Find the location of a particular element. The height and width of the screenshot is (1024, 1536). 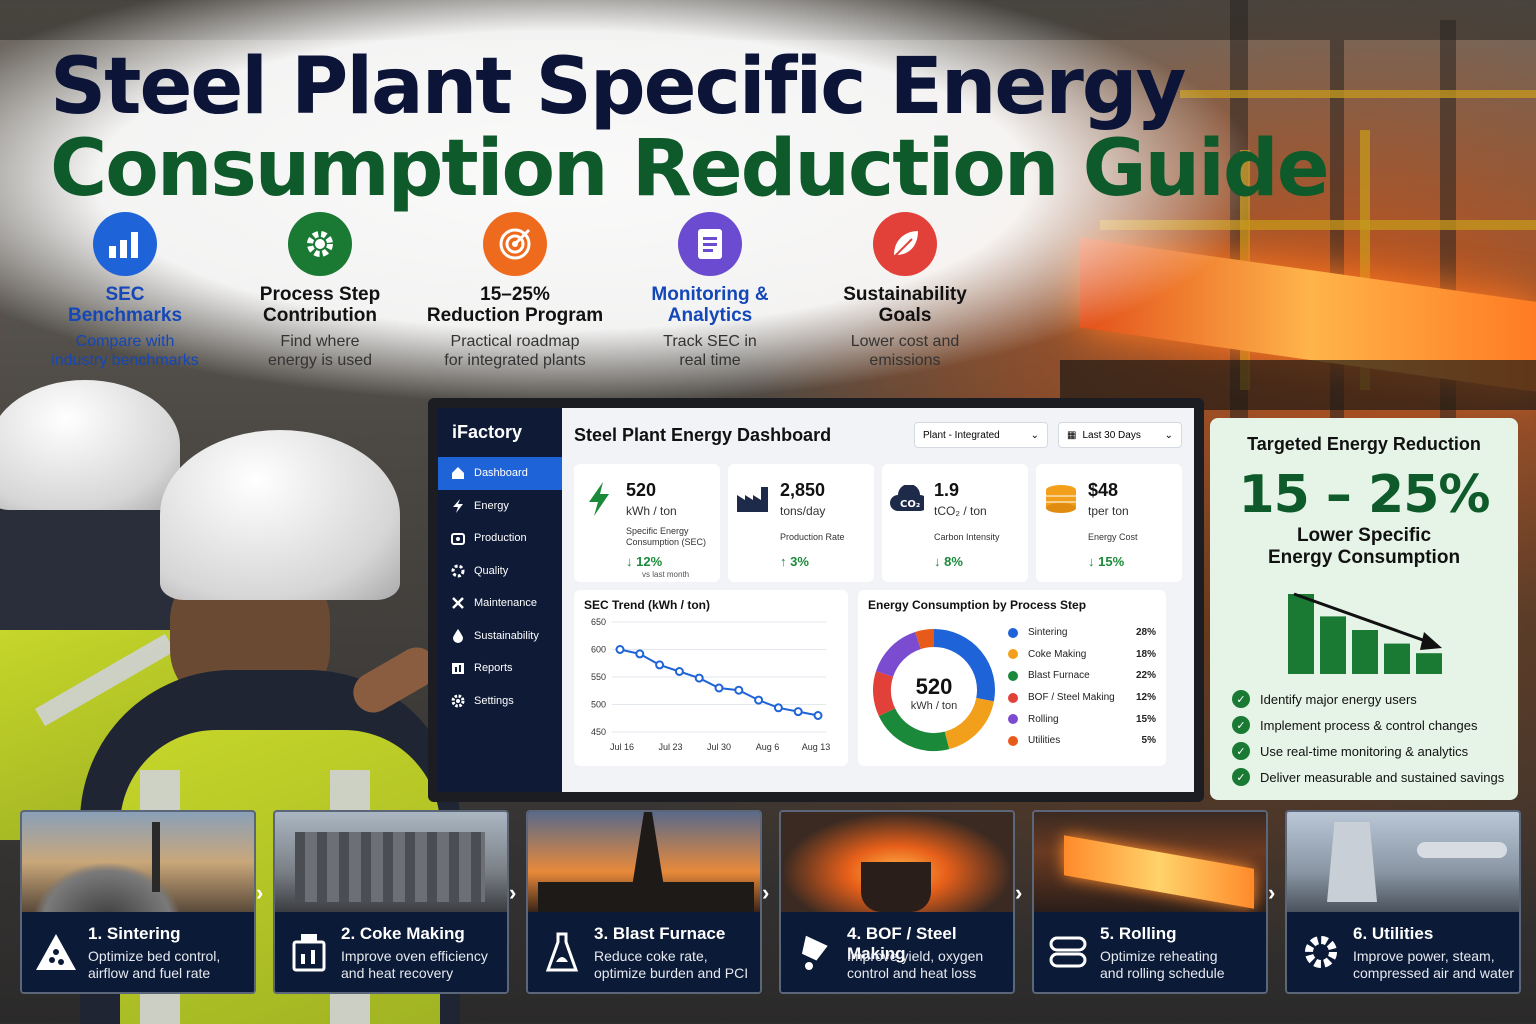

x-tick-label: Aug 13 is located at coordinates (816, 747).